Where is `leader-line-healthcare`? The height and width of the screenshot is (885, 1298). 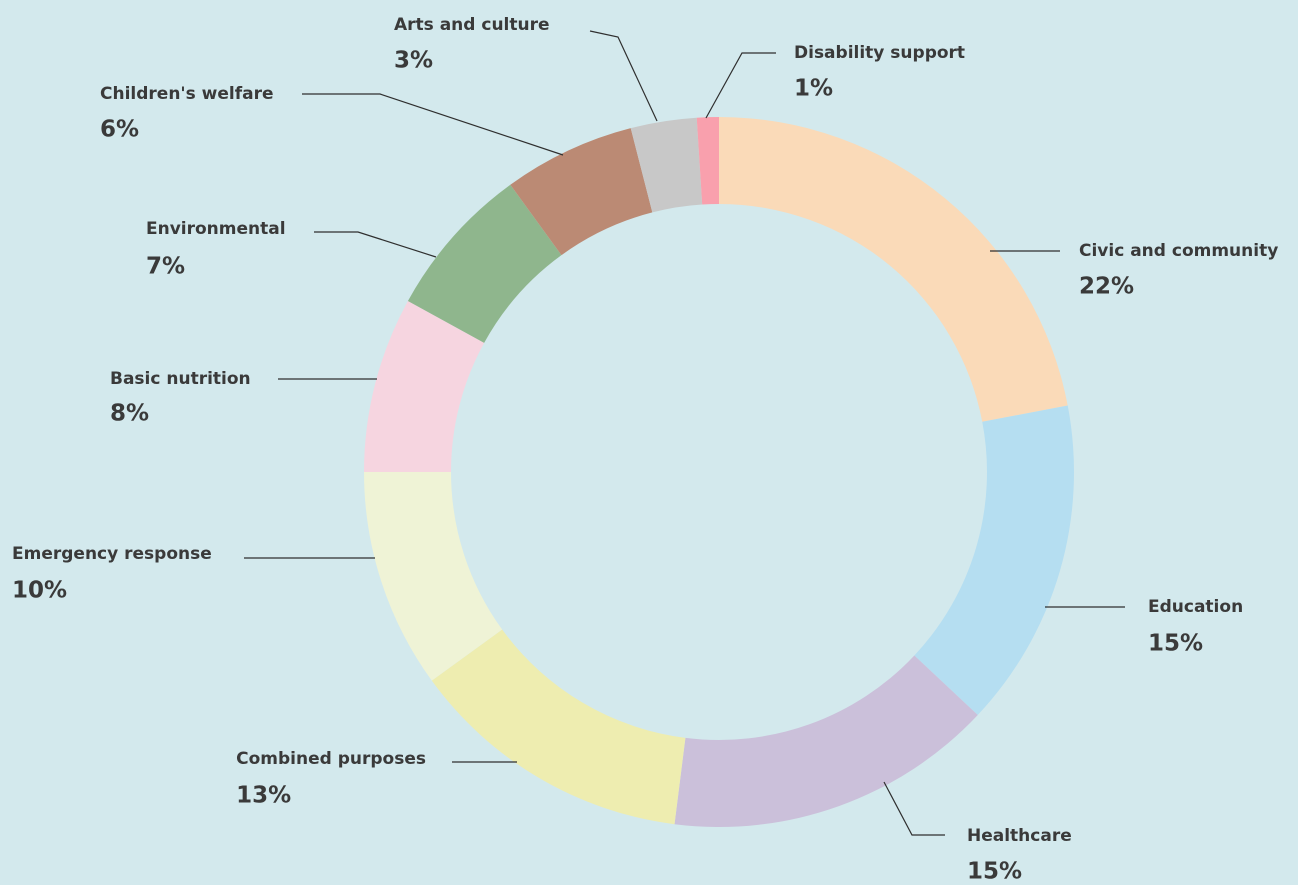
leader-line-healthcare is located at coordinates (914, 808).